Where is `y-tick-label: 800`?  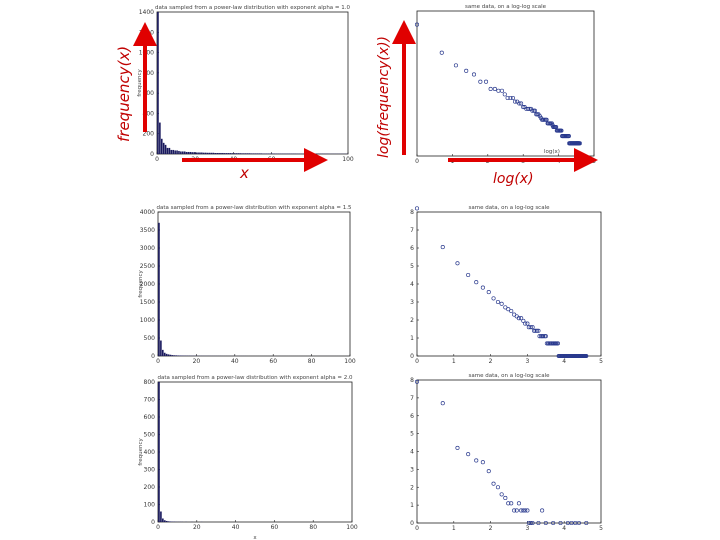
y-tick-label: 800 is located at coordinates (149, 73).